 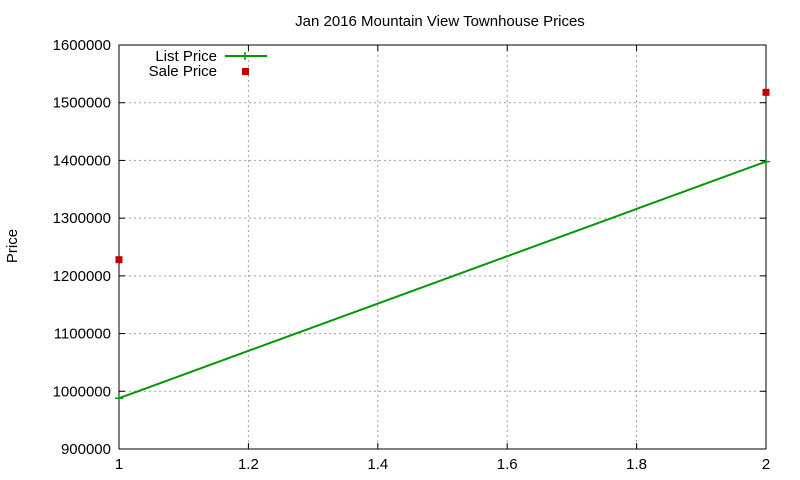 I want to click on x-tick-label: 1.8, so click(x=636, y=464).